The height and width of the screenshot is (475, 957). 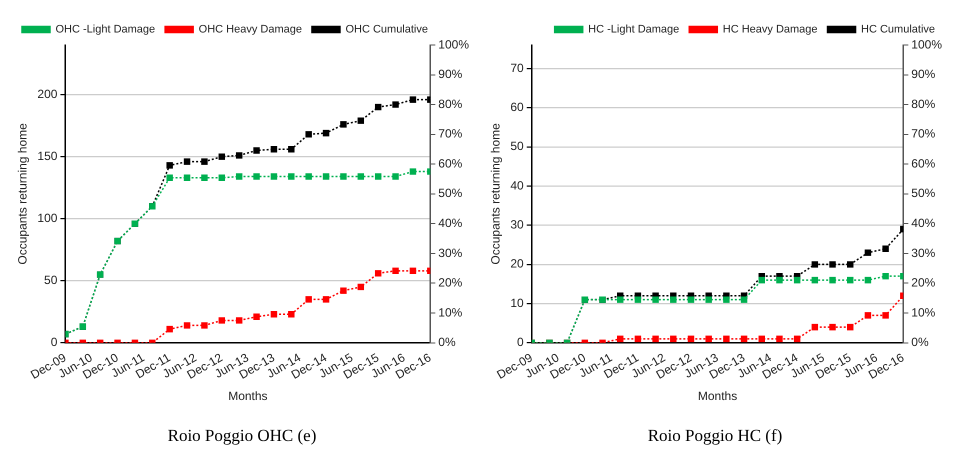 What do you see at coordinates (517, 67) in the screenshot?
I see `y-tick-label: 70` at bounding box center [517, 67].